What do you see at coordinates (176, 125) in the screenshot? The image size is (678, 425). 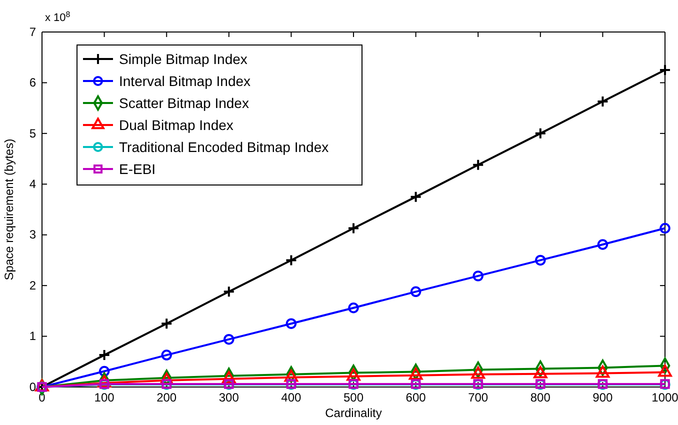 I see `legend-label: Dual Bitmap Index` at bounding box center [176, 125].